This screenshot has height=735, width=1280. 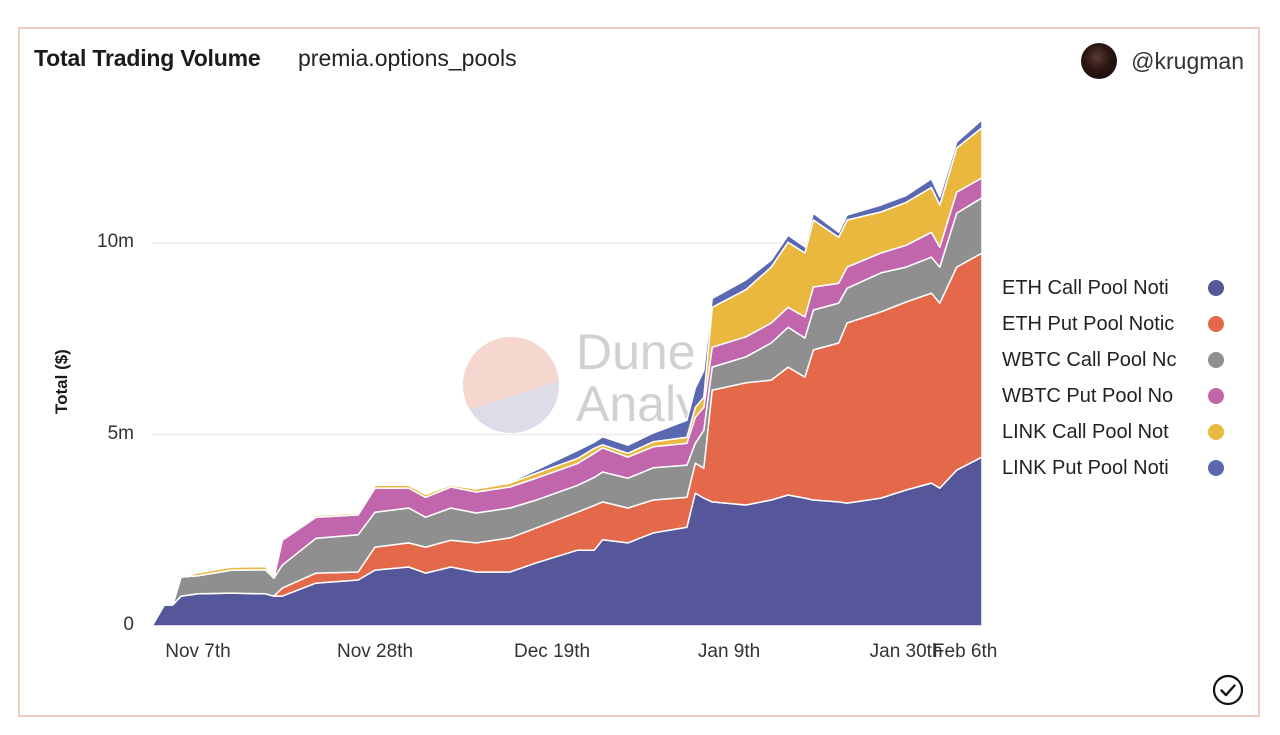 What do you see at coordinates (128, 624) in the screenshot?
I see `y-tick-label: 0` at bounding box center [128, 624].